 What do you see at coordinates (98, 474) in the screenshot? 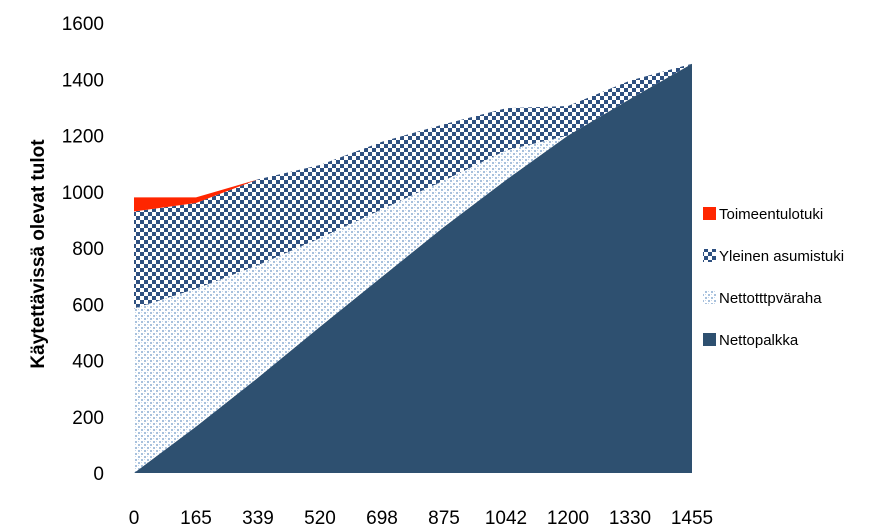
I see `y-tick-label: 0` at bounding box center [98, 474].